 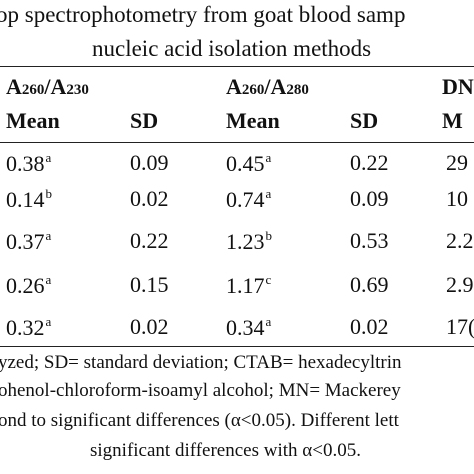 What do you see at coordinates (149, 162) in the screenshot?
I see `row-1-sd-a230: 0.09` at bounding box center [149, 162].